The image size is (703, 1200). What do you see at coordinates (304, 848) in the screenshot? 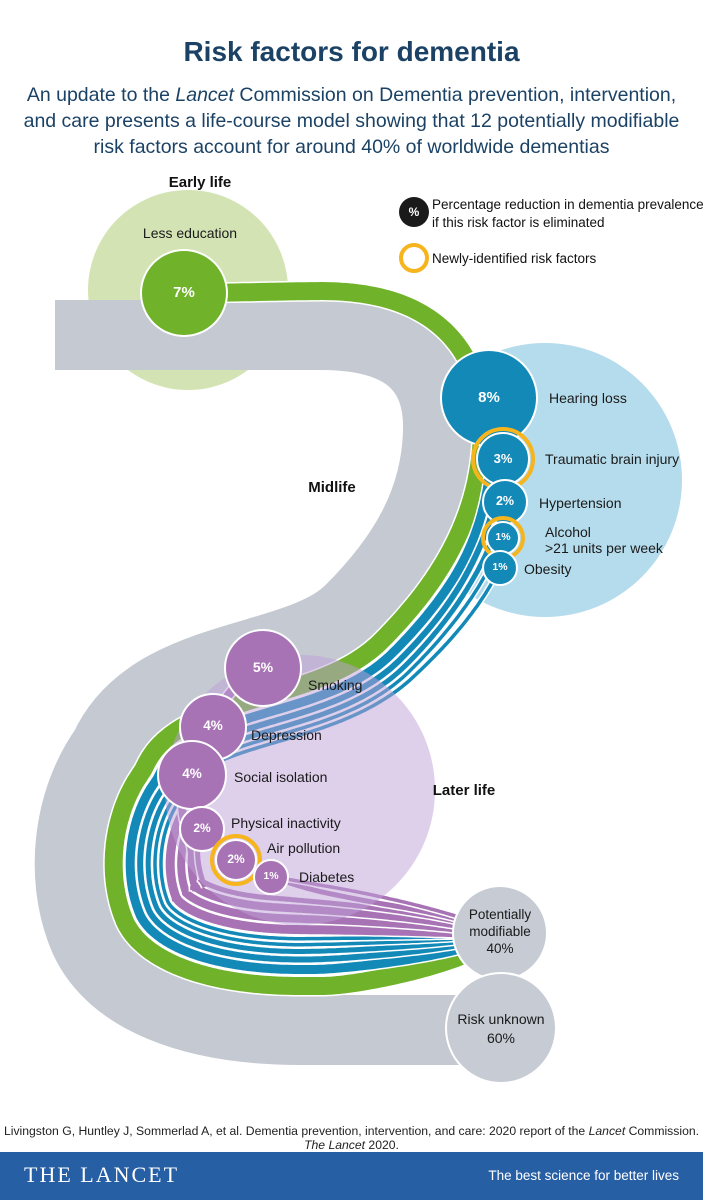
I see `air-pollution-label: Air pollution` at bounding box center [304, 848].